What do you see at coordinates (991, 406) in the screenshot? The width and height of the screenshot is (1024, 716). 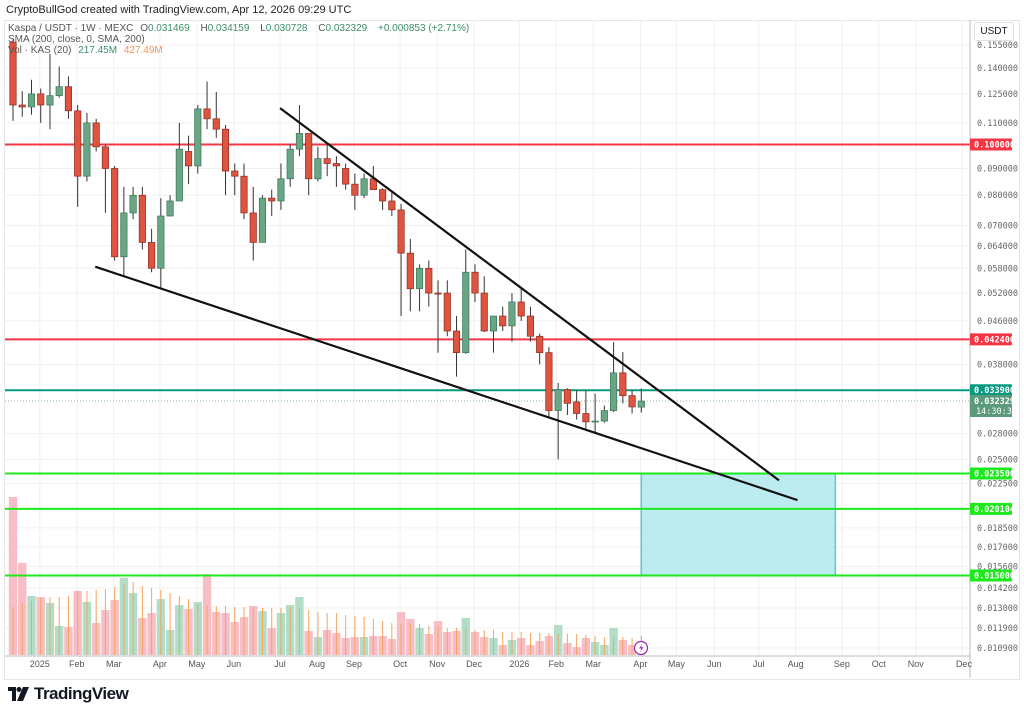 I see `last-price-tag` at bounding box center [991, 406].